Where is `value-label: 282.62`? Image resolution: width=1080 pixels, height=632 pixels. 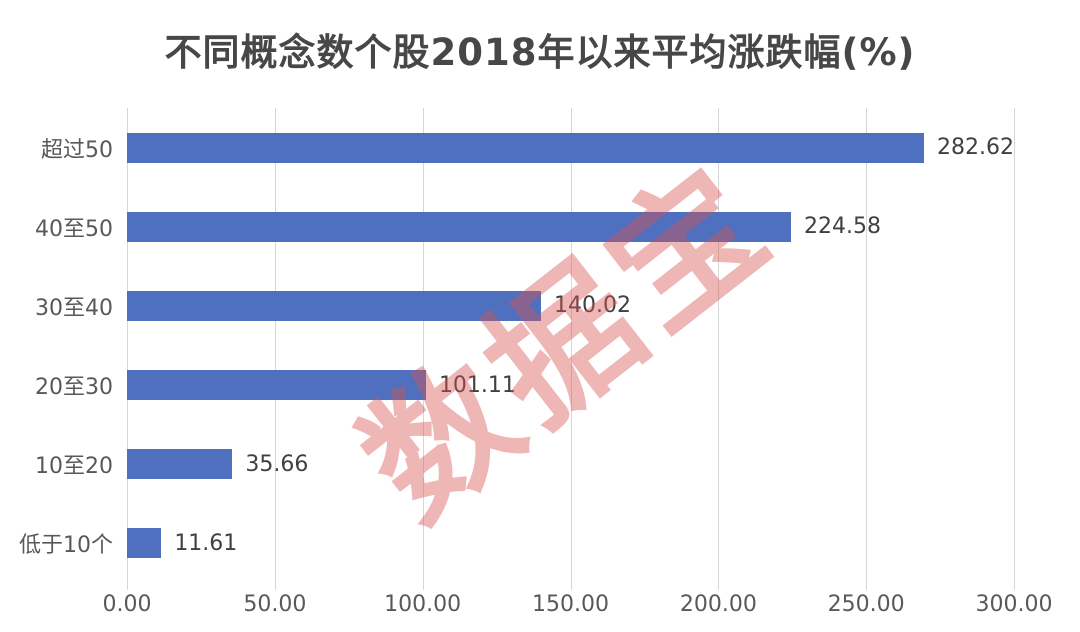 value-label: 282.62 is located at coordinates (975, 148).